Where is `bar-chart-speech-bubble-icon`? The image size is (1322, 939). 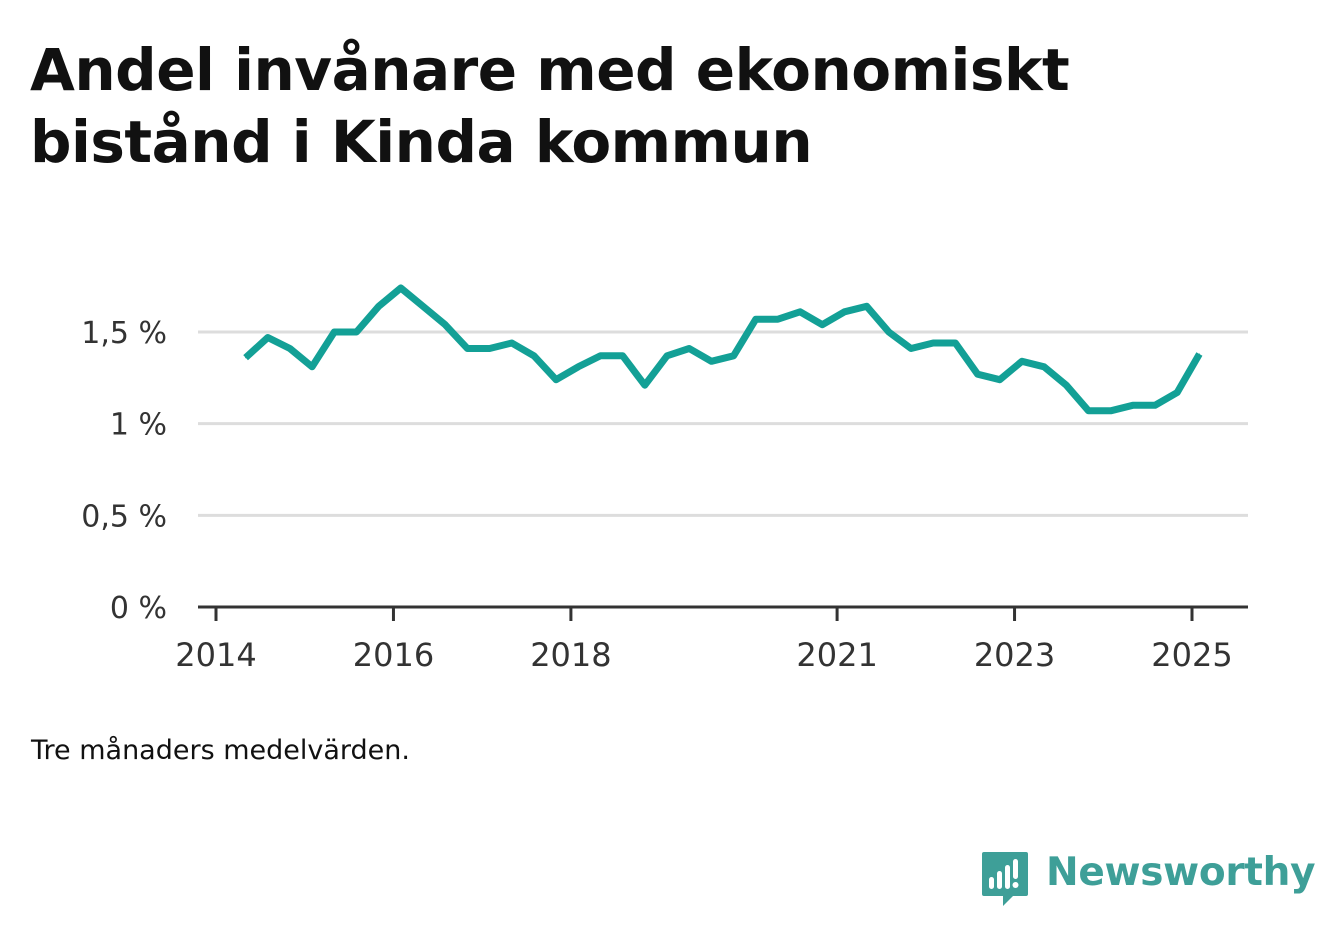
bar-chart-speech-bubble-icon is located at coordinates (1005, 879).